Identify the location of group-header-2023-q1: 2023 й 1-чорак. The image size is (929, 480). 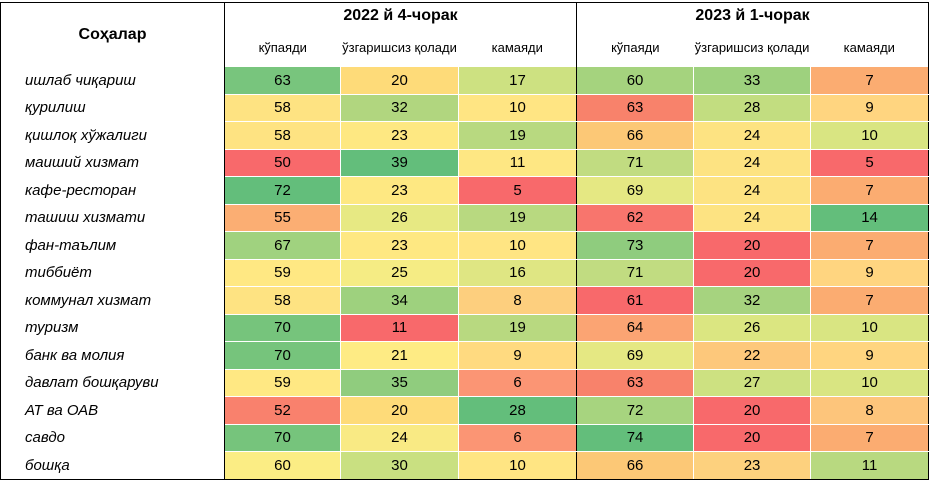
(752, 15).